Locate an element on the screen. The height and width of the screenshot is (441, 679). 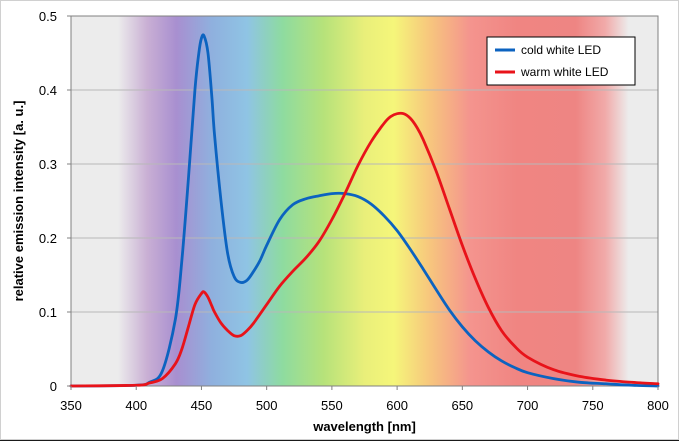
legend: cold white LED warm white LED is located at coordinates (561, 61).